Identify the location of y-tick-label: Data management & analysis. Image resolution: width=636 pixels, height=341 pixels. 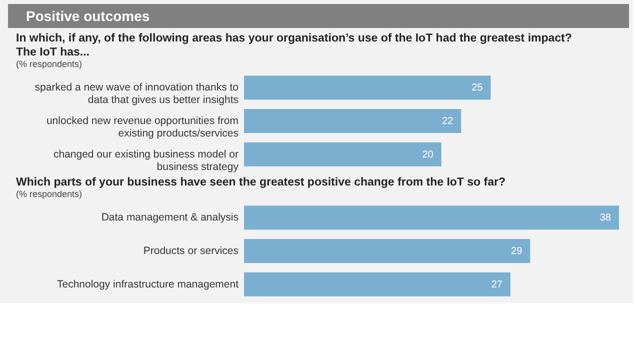
(169, 218).